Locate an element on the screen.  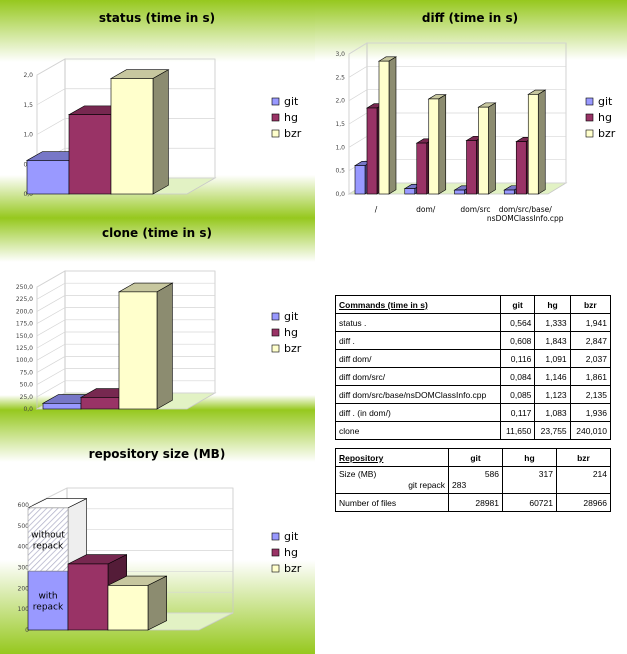
repository-size-row: Size (MB) git repack 586 283 317 214 is located at coordinates (473, 480).